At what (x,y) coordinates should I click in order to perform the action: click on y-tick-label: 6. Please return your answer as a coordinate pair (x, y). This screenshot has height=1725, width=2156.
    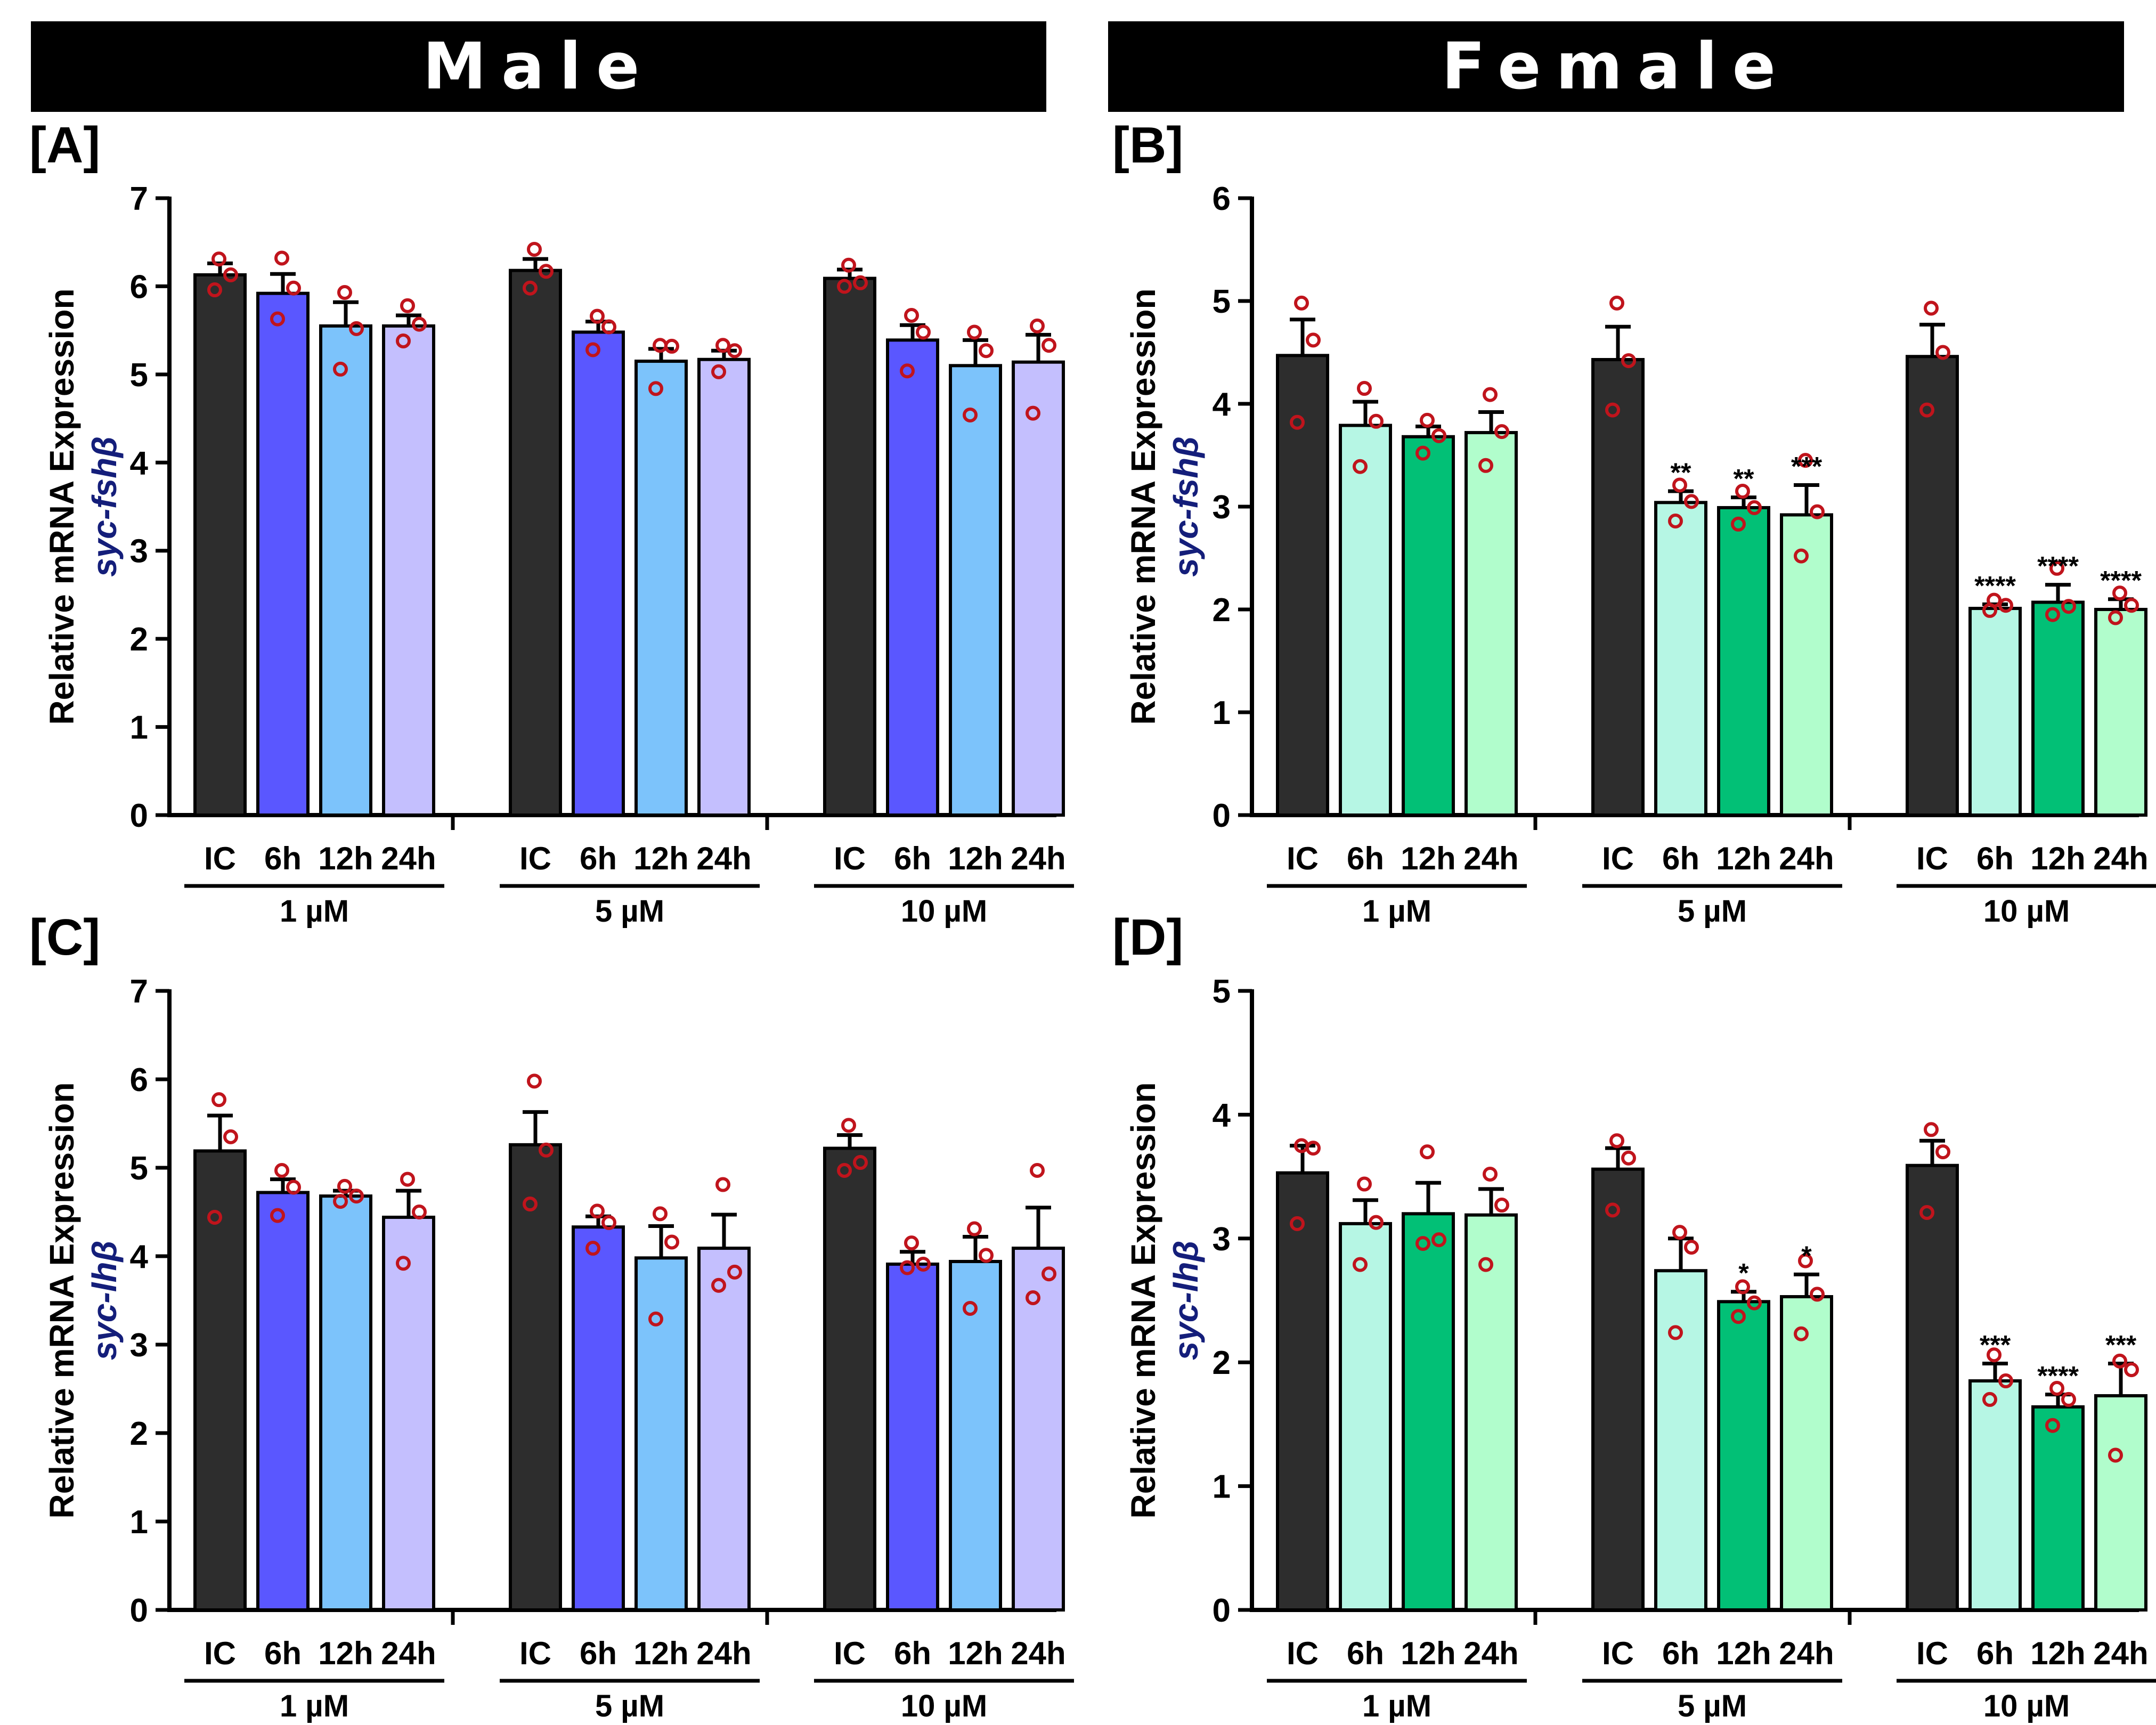
    Looking at the image, I should click on (139, 287).